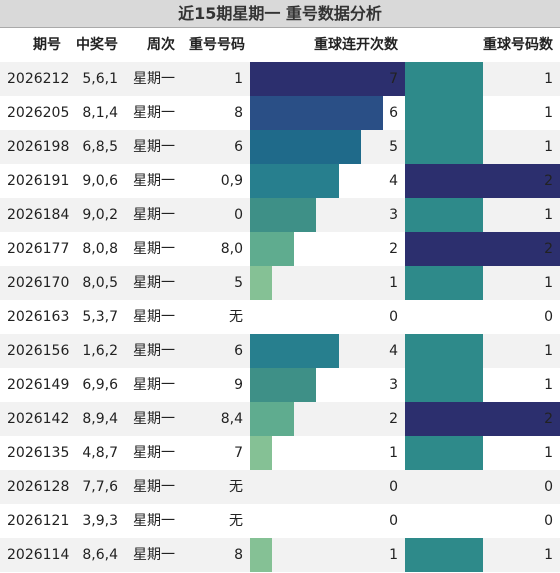 This screenshot has height=573, width=560. Describe the element at coordinates (38, 283) in the screenshot. I see `table-cell: 2026170` at that location.